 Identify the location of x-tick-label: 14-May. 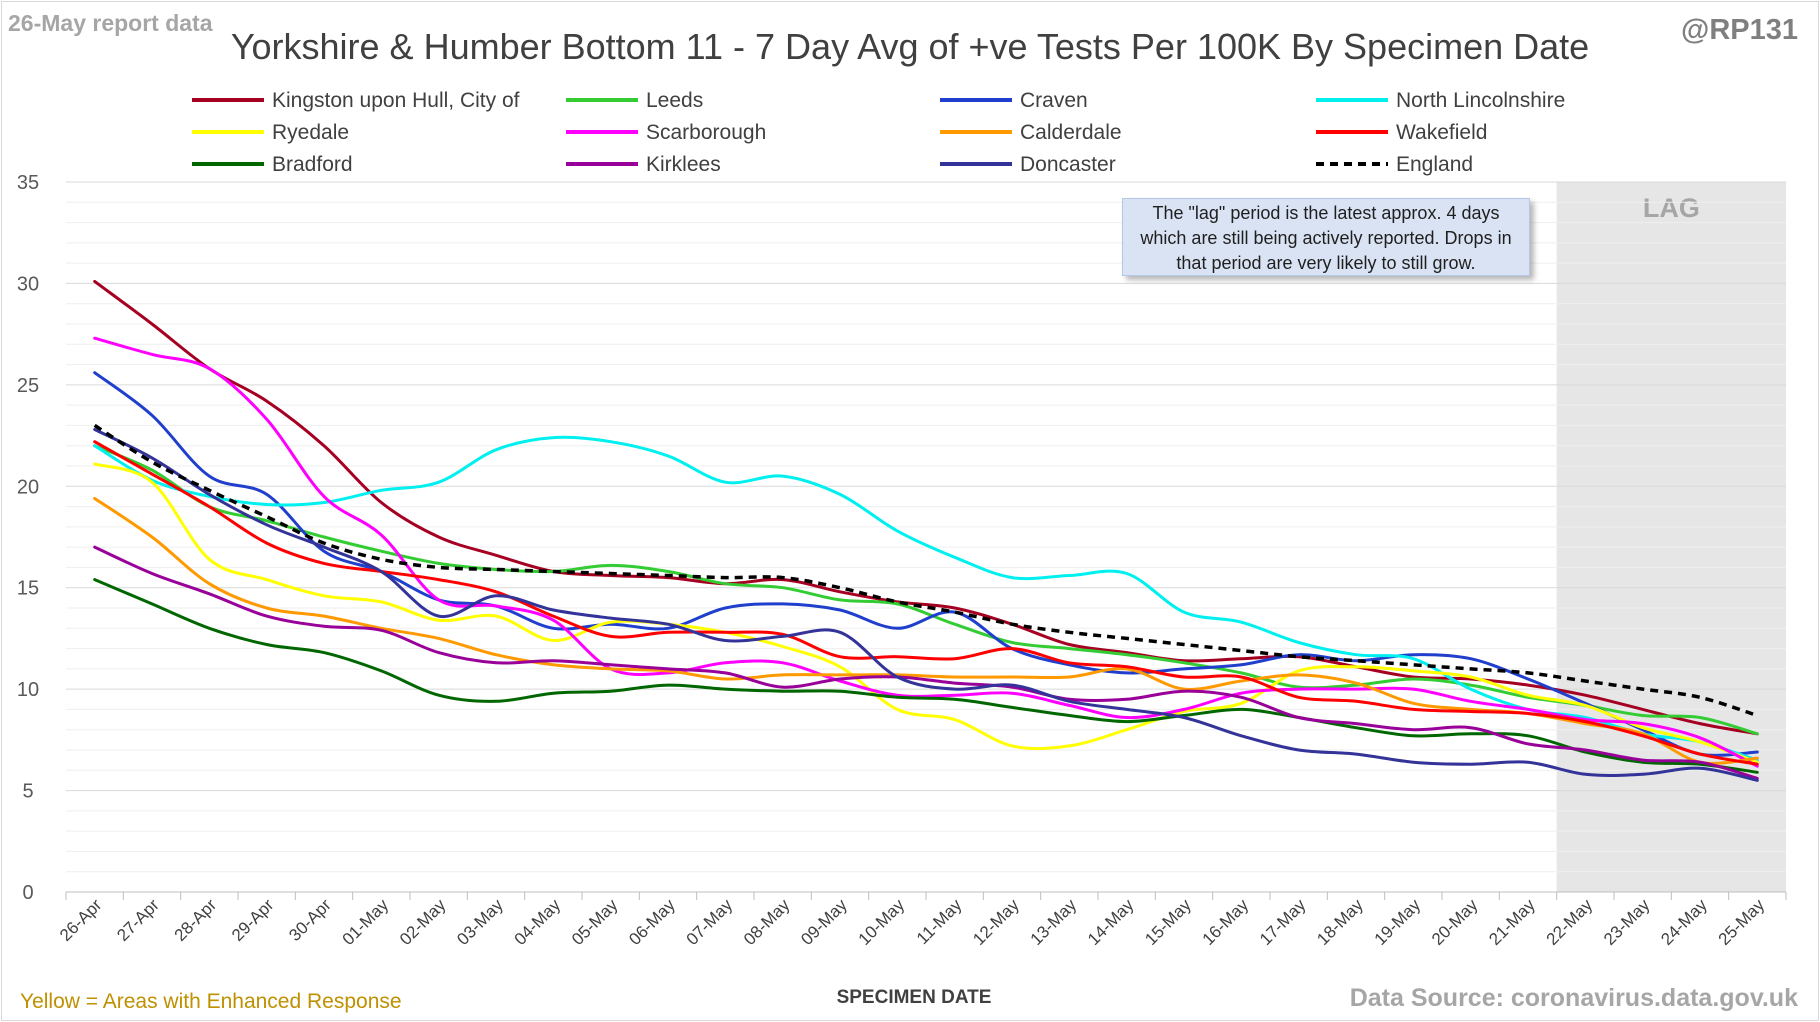
(1111, 922).